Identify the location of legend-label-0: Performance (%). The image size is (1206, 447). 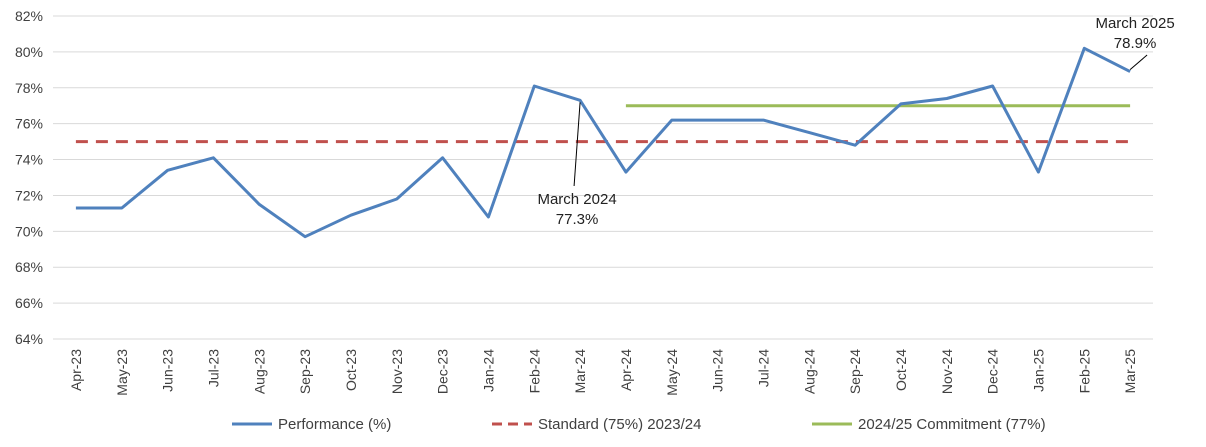
(334, 424).